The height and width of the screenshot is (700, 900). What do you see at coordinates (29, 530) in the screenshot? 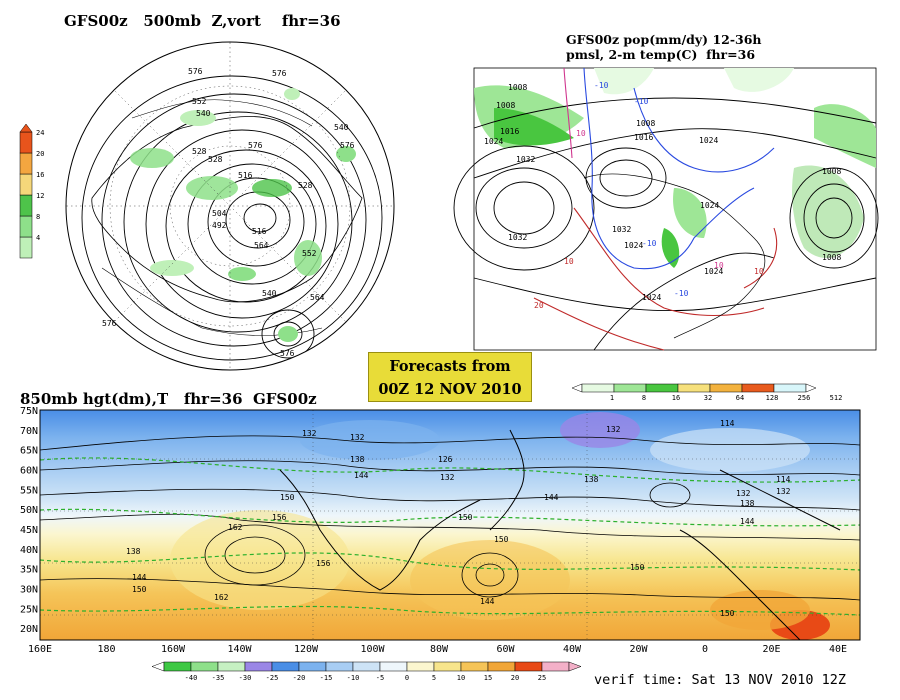
I see `hgt850-lat-label: 45N` at bounding box center [29, 530].